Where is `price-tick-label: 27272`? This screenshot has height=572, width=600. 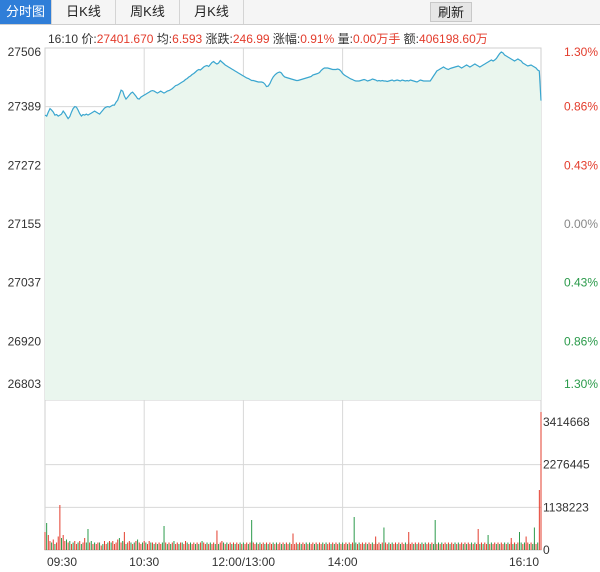 price-tick-label: 27272 is located at coordinates (25, 165).